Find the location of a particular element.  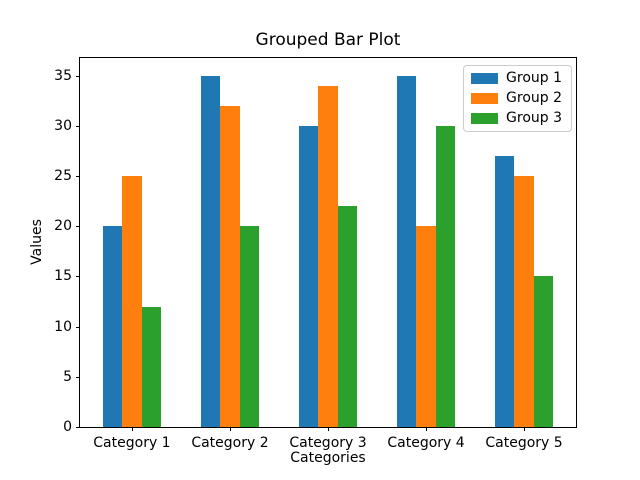

bar-group2-category2 is located at coordinates (230, 266).